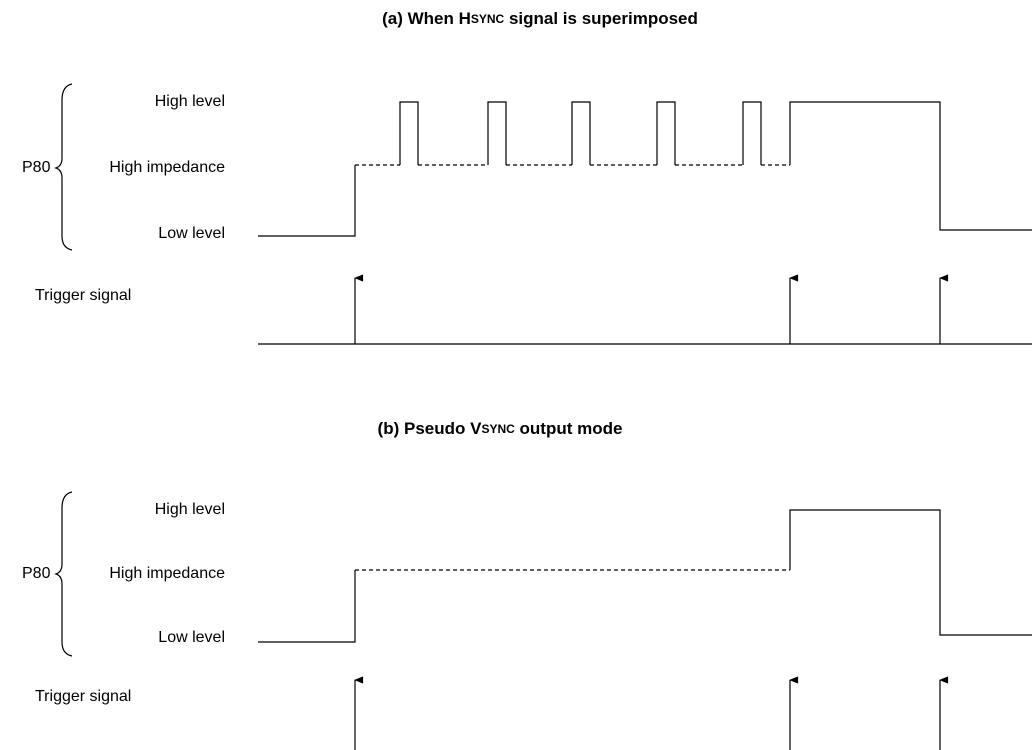 This screenshot has height=750, width=1032. Describe the element at coordinates (500, 428) in the screenshot. I see `panel-title: (b) Pseudo VSYNC output mode` at that location.